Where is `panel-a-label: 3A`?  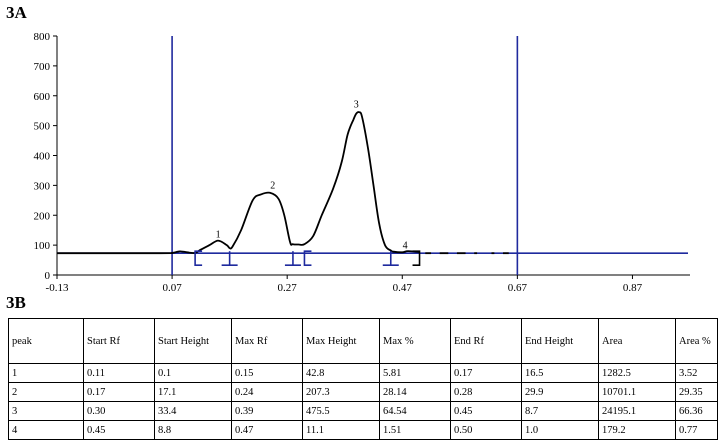 panel-a-label: 3A is located at coordinates (16, 12).